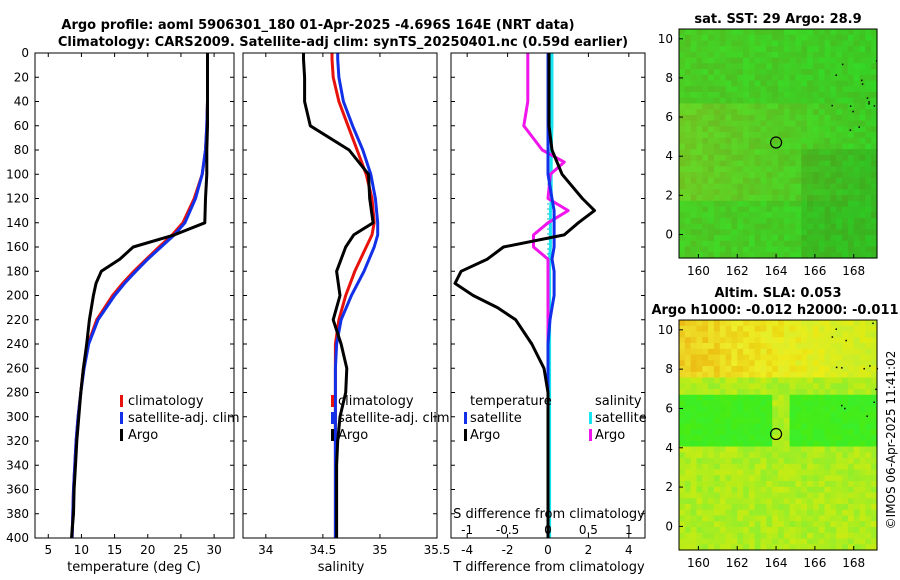 The height and width of the screenshot is (580, 900). Describe the element at coordinates (548, 530) in the screenshot. I see `x2tick-label: 0` at that location.